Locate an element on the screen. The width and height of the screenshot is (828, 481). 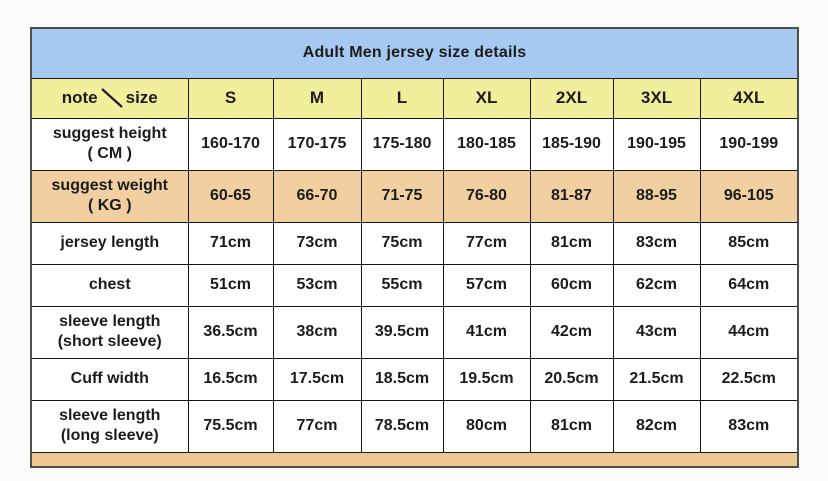
value-cell: 64cm is located at coordinates (749, 285).